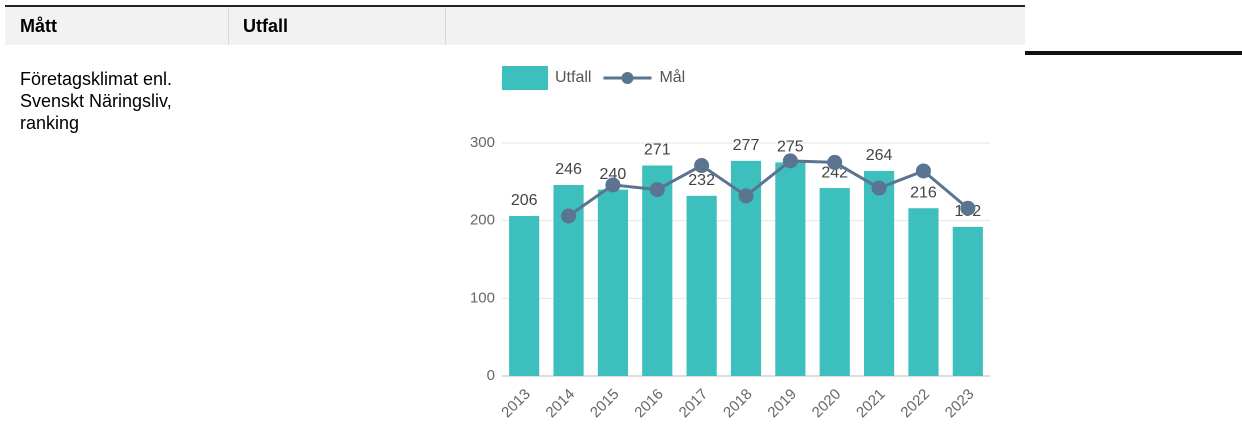 The width and height of the screenshot is (1242, 442). I want to click on data-label: 232, so click(701, 180).